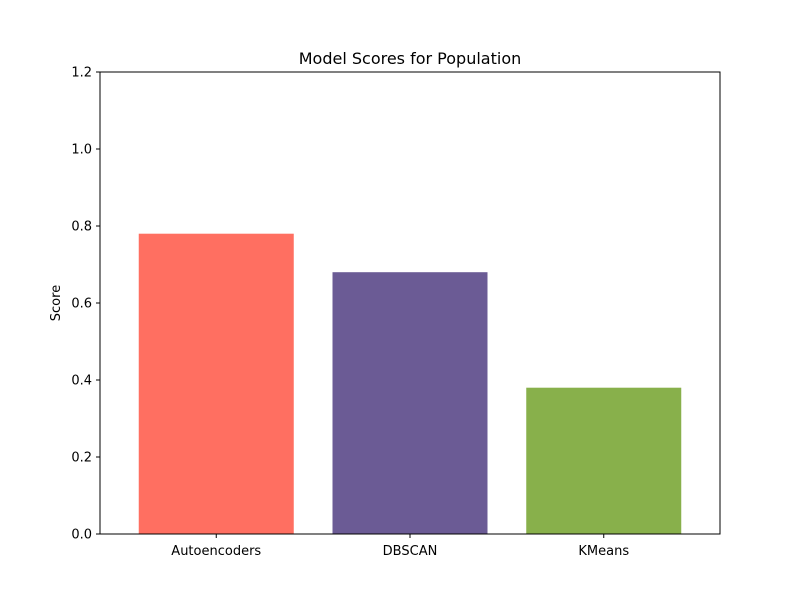 This screenshot has height=604, width=800. I want to click on bar-dbscan, so click(410, 403).